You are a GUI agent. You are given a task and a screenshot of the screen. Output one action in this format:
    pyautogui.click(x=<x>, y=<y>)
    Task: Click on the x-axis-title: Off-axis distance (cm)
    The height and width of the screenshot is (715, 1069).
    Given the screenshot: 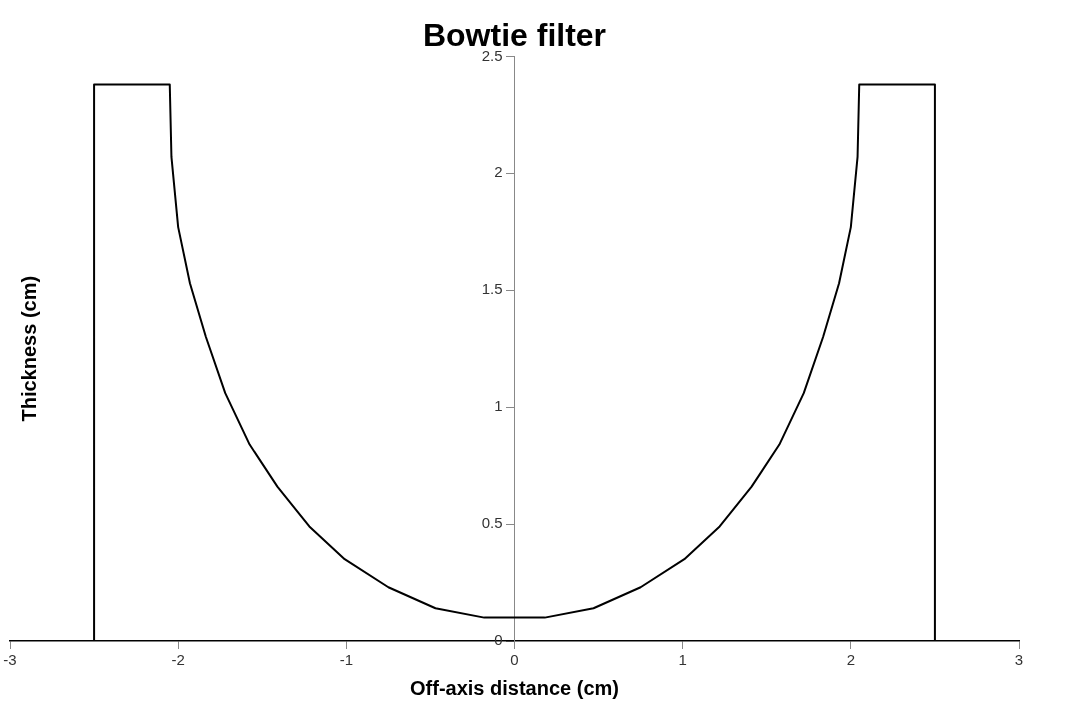 What is the action you would take?
    pyautogui.click(x=514, y=687)
    